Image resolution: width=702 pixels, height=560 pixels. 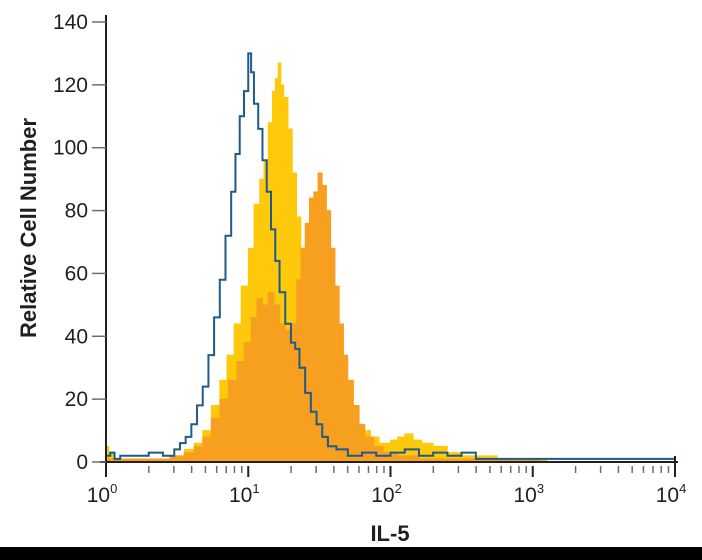 What do you see at coordinates (82, 462) in the screenshot?
I see `y-tick-label: 0` at bounding box center [82, 462].